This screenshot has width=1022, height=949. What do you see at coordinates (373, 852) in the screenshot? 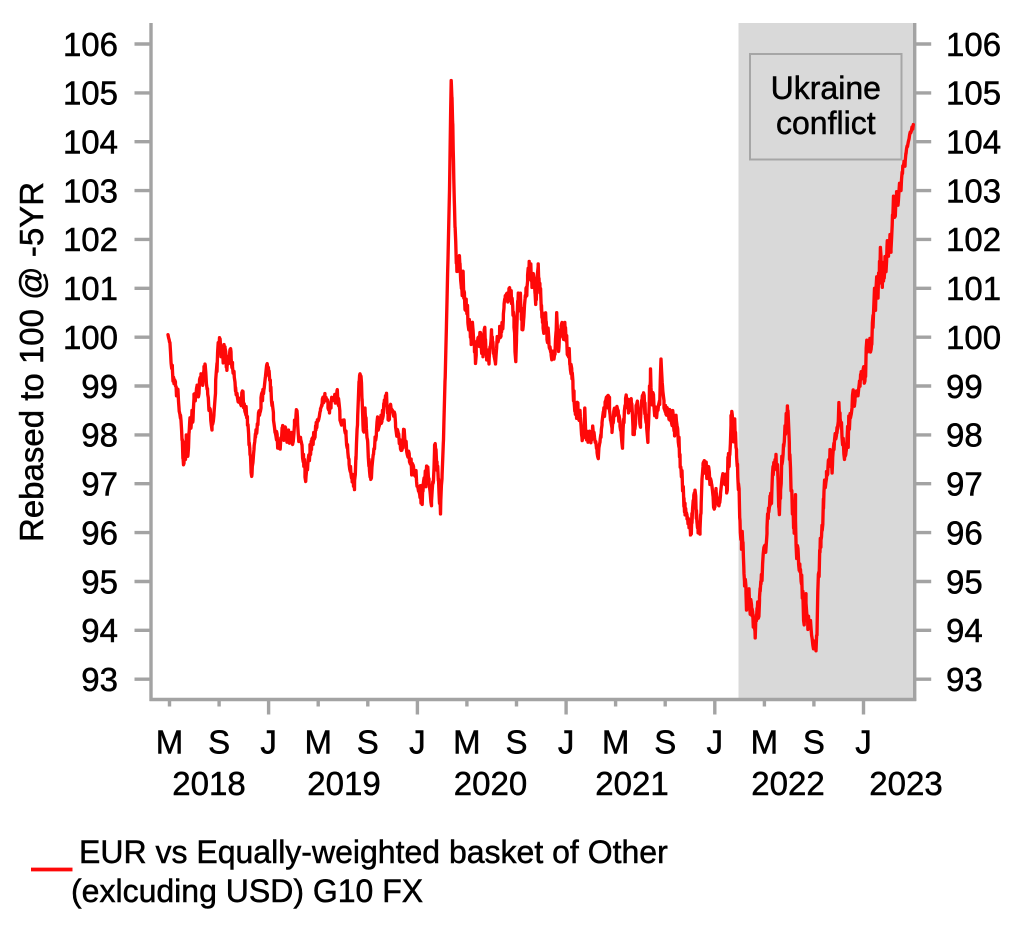
I see `svg-text:EUR vs Equally-weighted basket: EUR vs Equally-weighted basket of Other` at bounding box center [373, 852].